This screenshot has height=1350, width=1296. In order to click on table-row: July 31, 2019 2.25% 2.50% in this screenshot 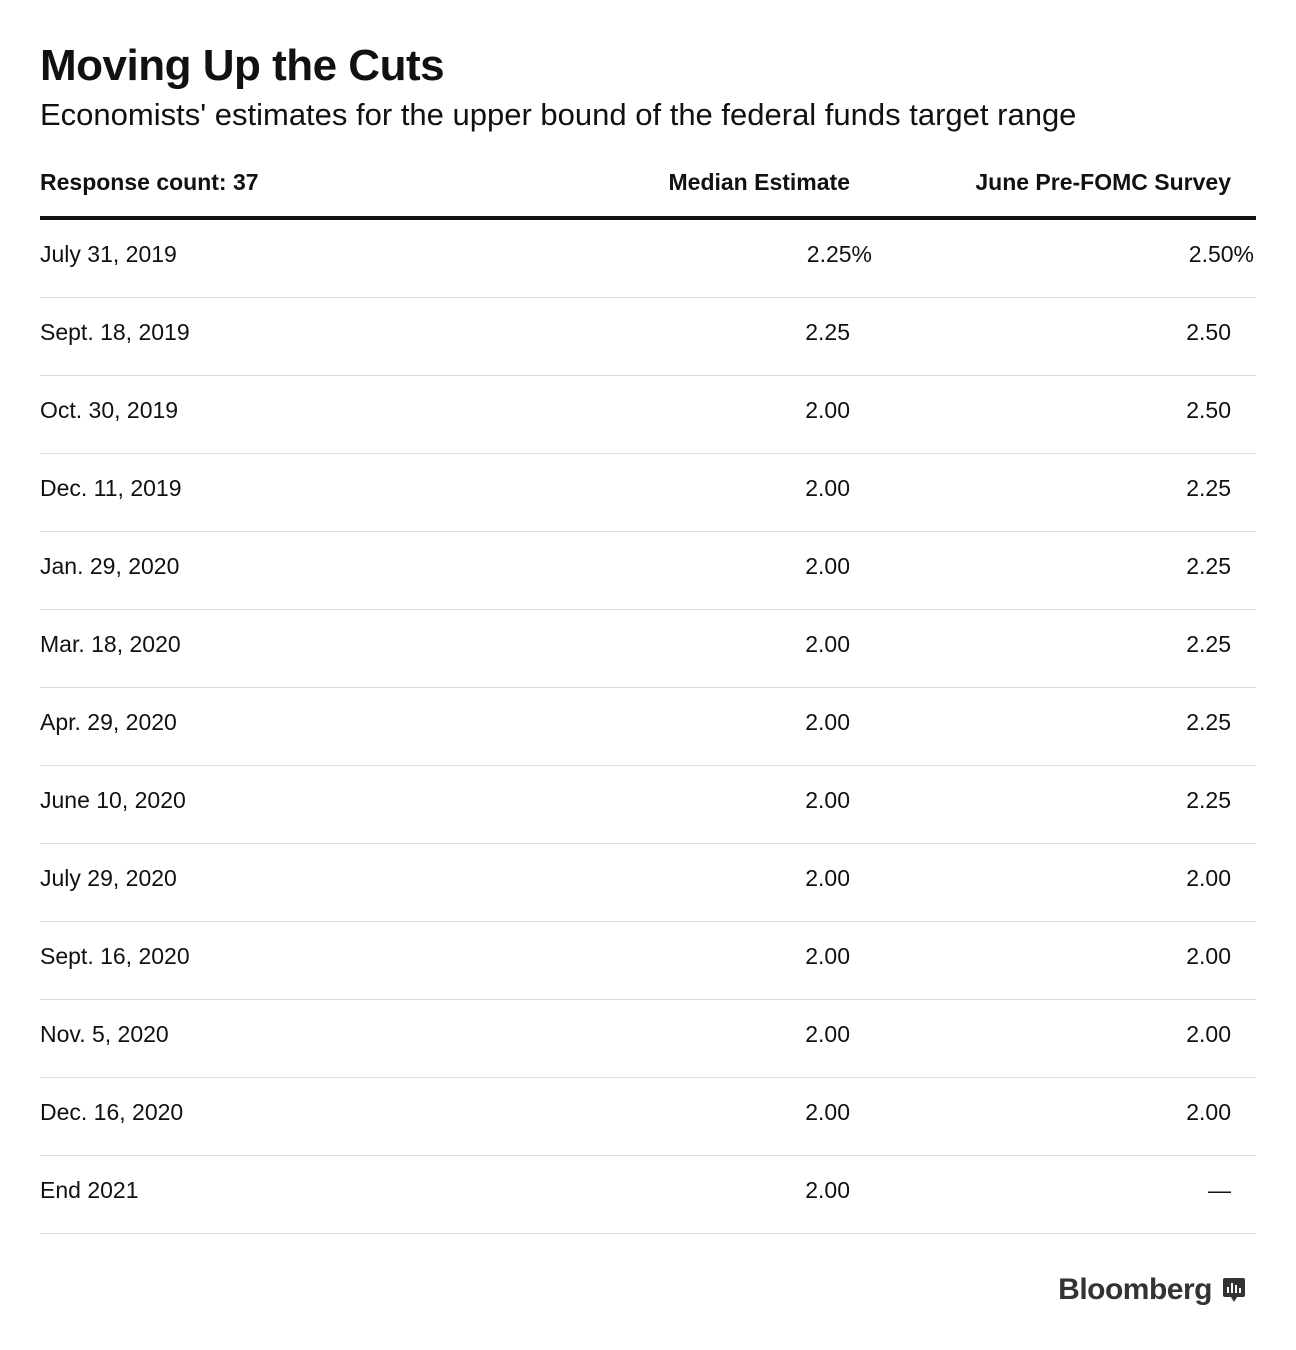, I will do `click(648, 259)`.